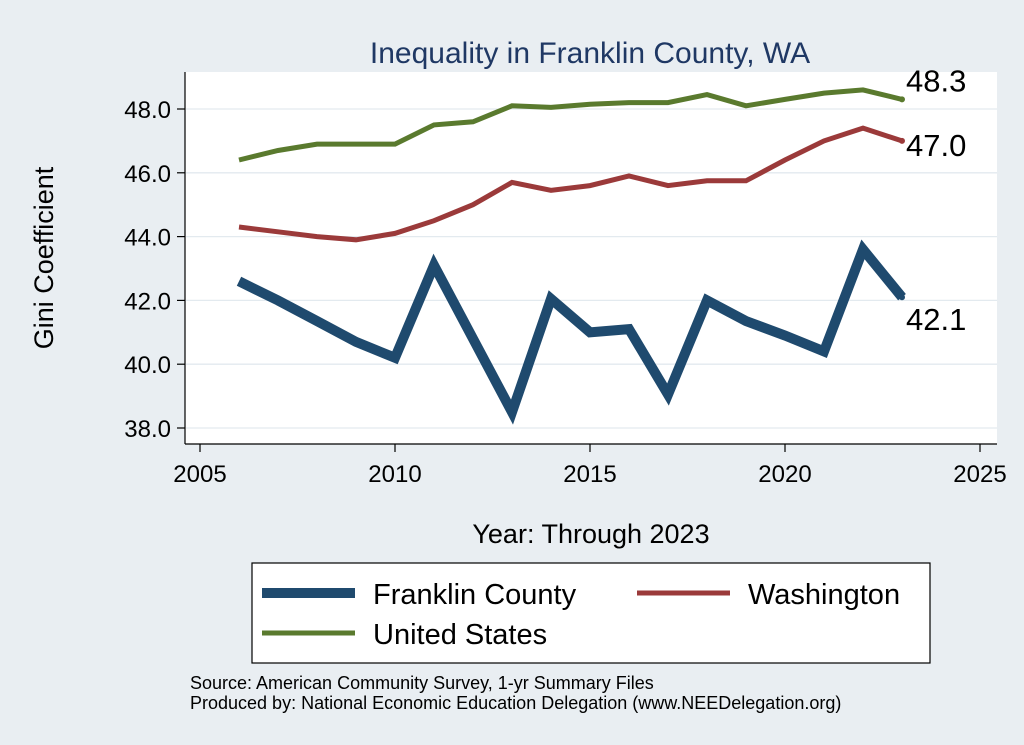 This screenshot has height=745, width=1024. What do you see at coordinates (589, 474) in the screenshot?
I see `x-tick-label: 2015` at bounding box center [589, 474].